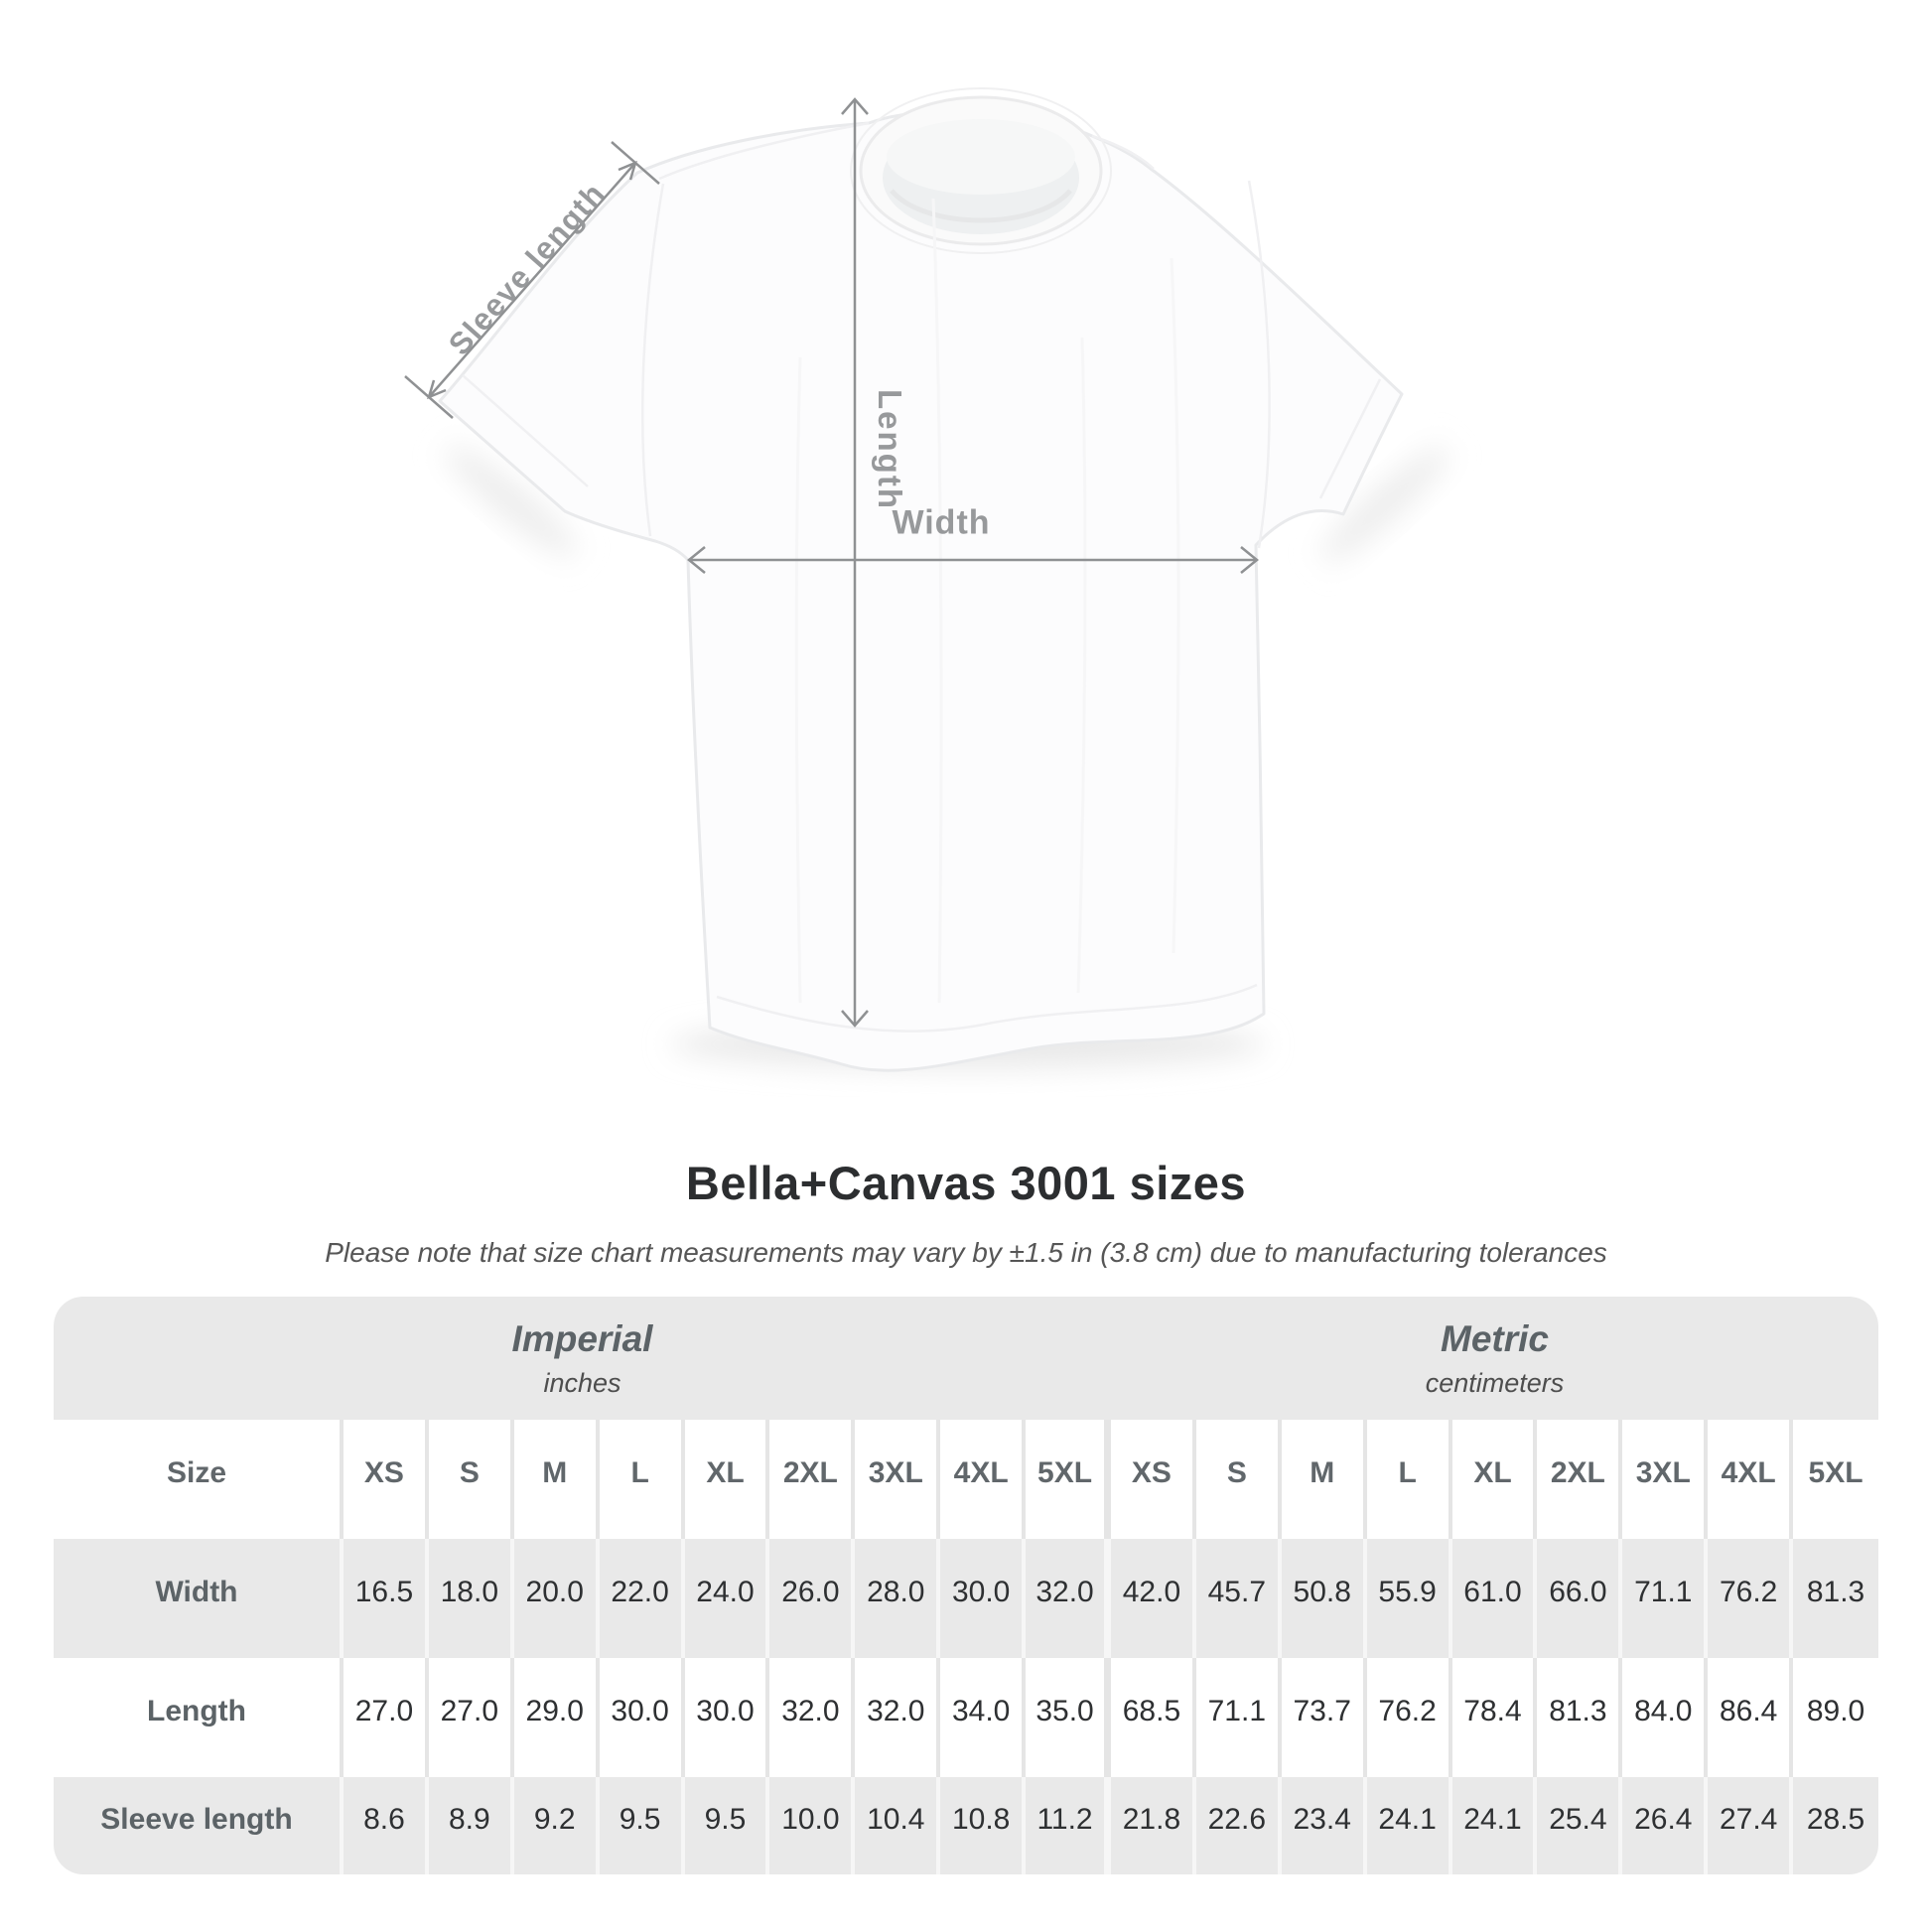  Describe the element at coordinates (966, 1183) in the screenshot. I see `page-title: Bella+Canvas 3001 sizes` at that location.